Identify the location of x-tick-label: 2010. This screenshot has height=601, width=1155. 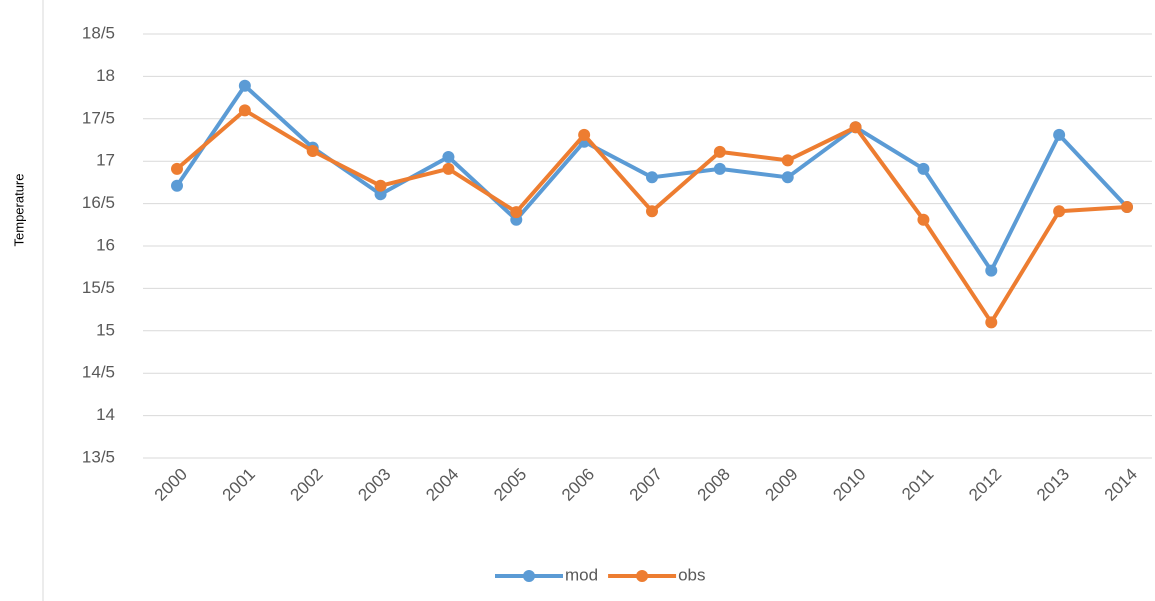
(849, 485).